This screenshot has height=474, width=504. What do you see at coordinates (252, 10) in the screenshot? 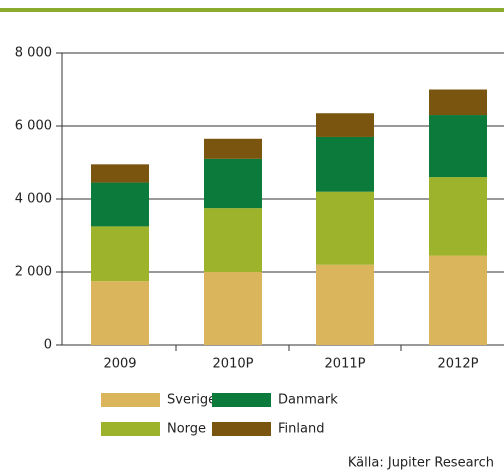
I see `top-rule` at bounding box center [252, 10].